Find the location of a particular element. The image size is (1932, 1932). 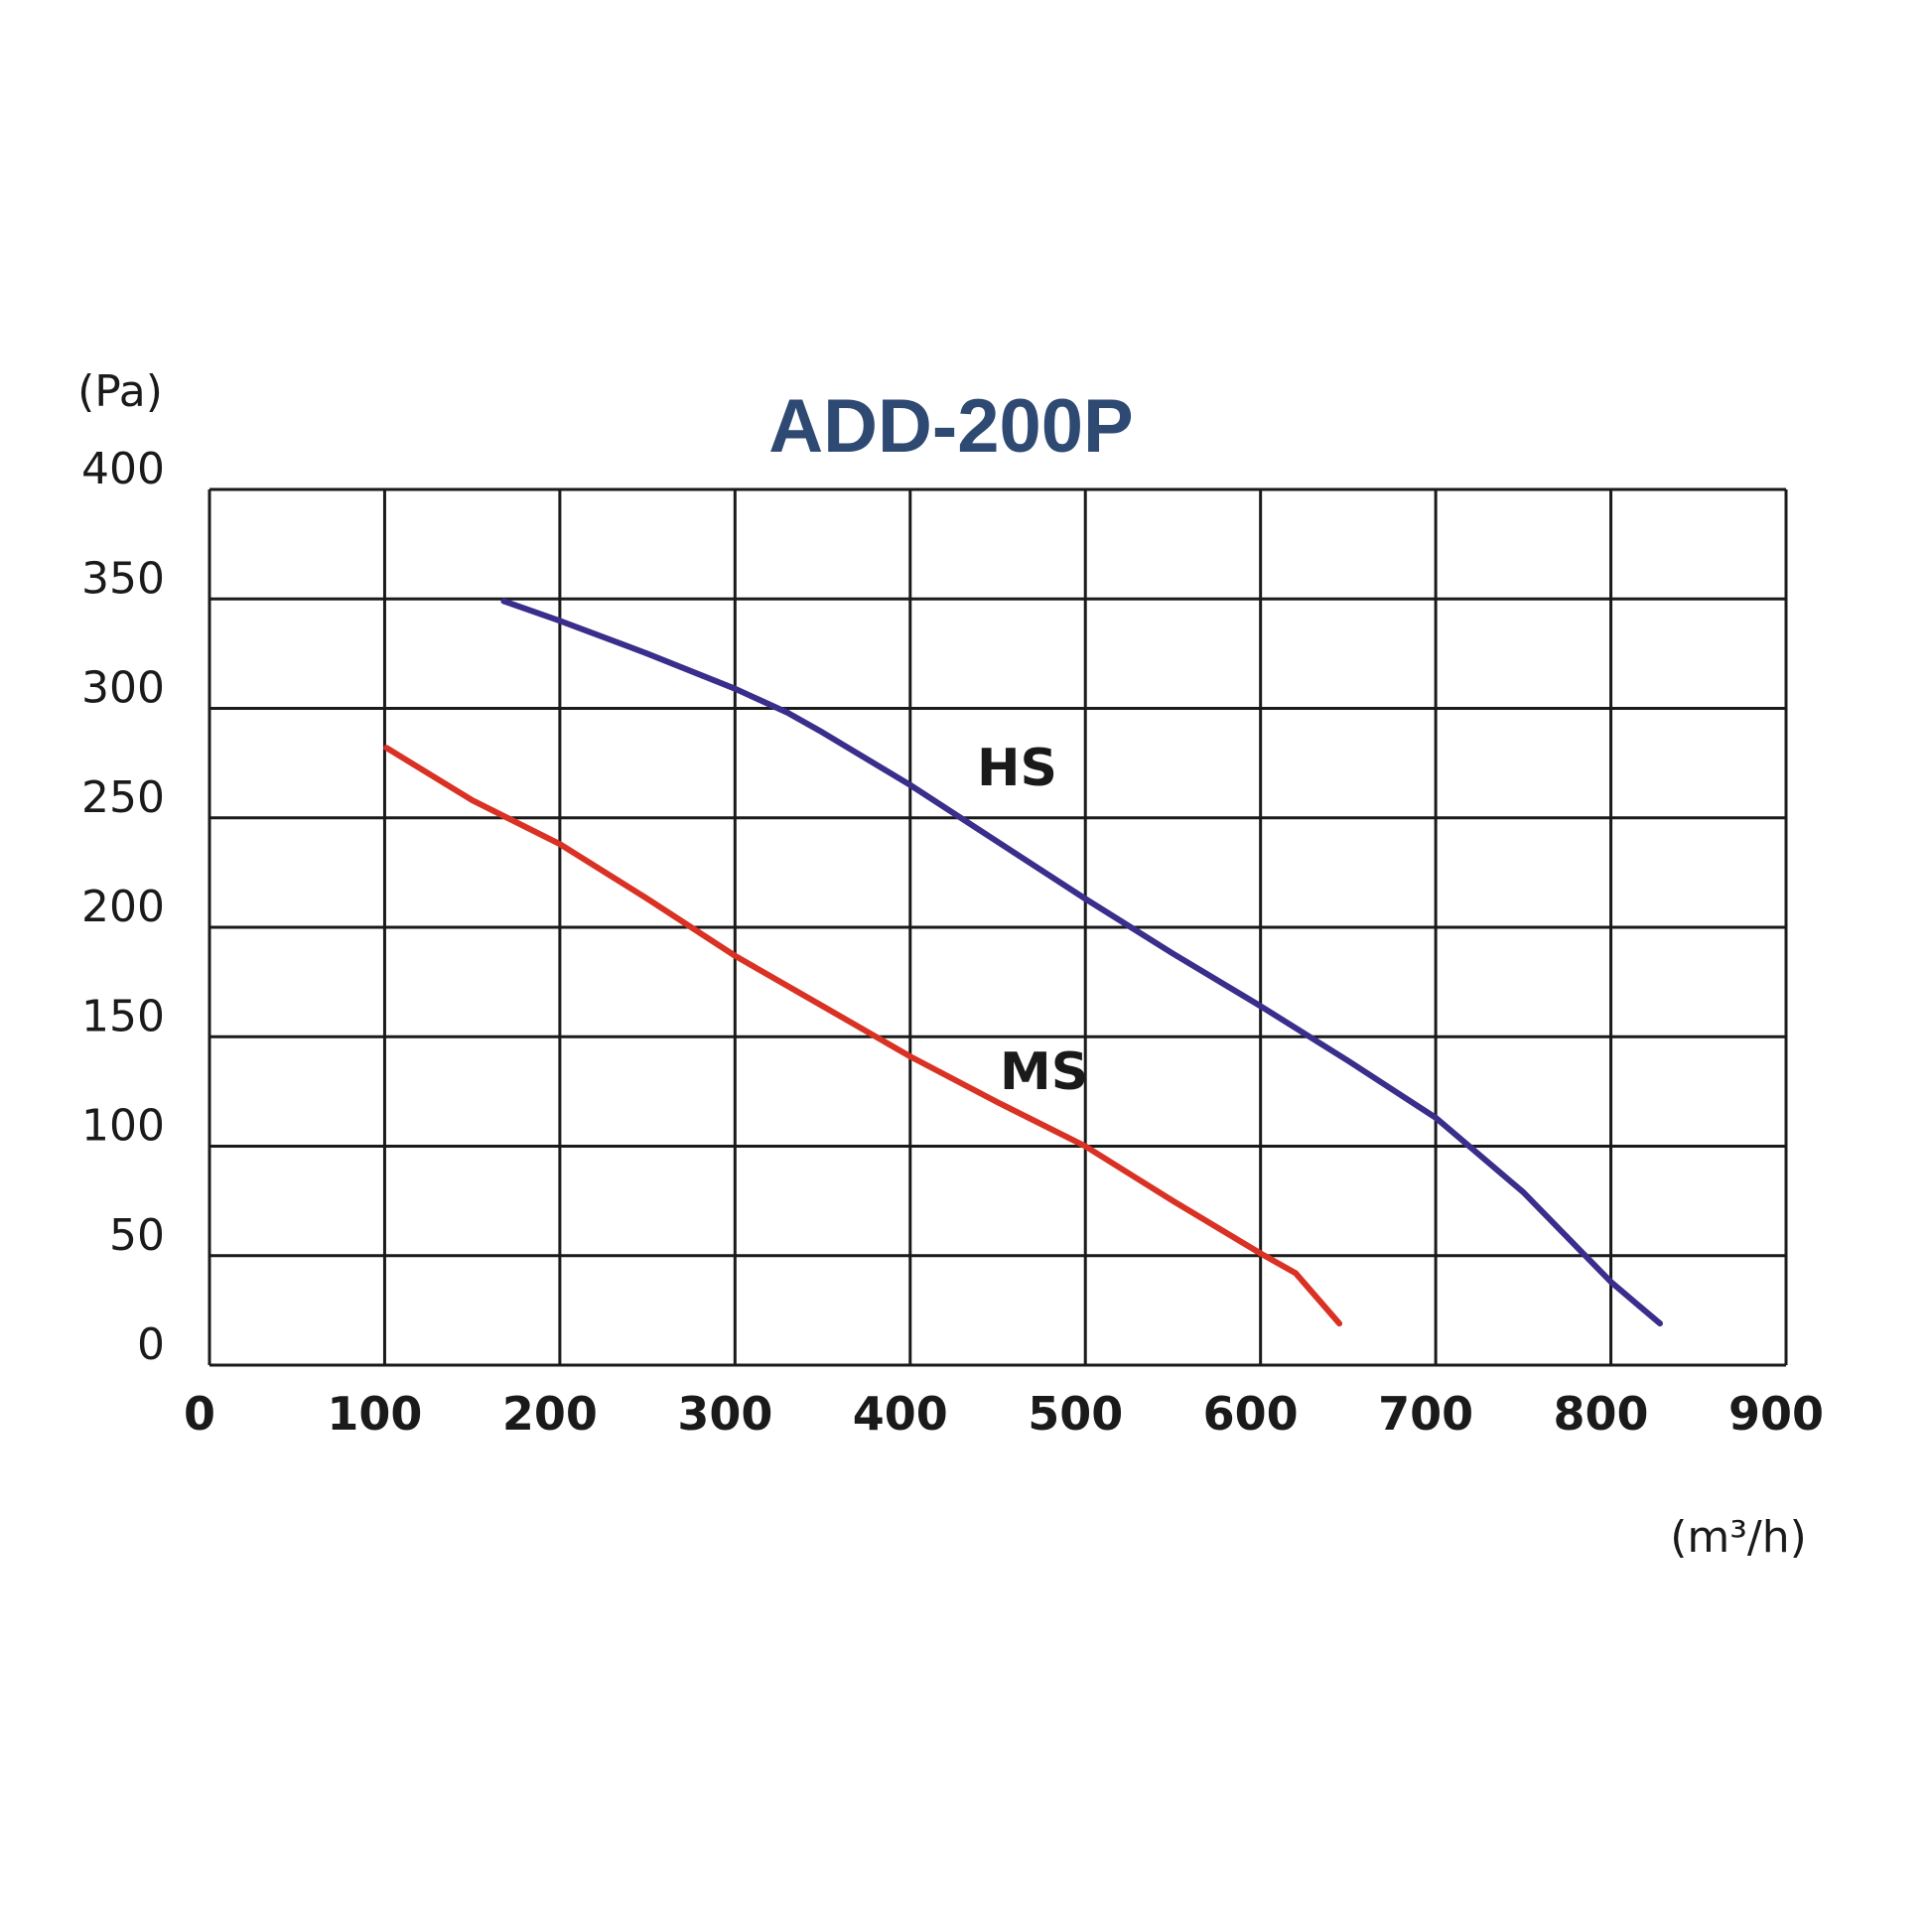

series-line-ms is located at coordinates (863, 1036).